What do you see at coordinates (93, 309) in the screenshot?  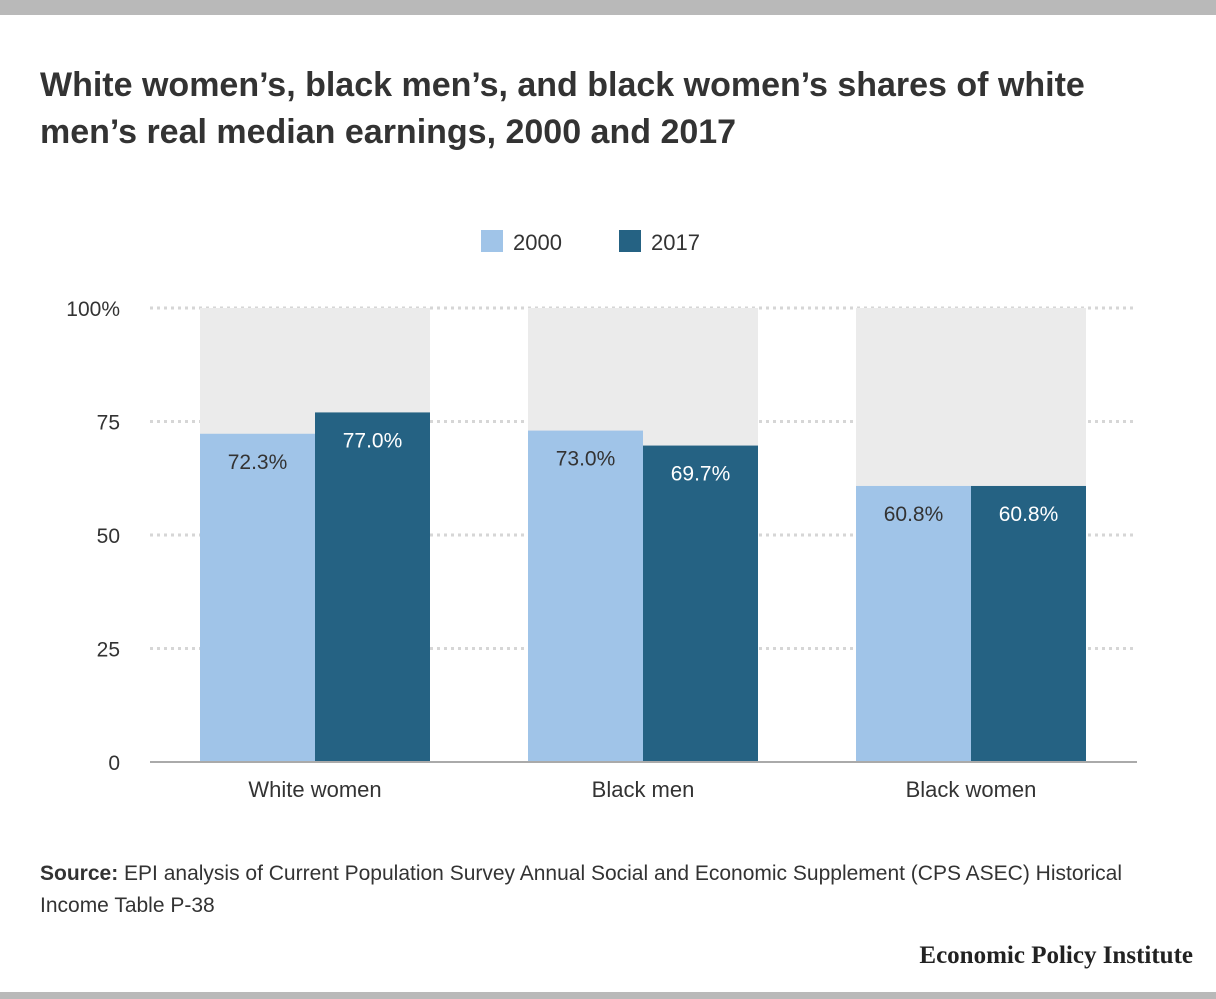 I see `y-tick-label: 100%` at bounding box center [93, 309].